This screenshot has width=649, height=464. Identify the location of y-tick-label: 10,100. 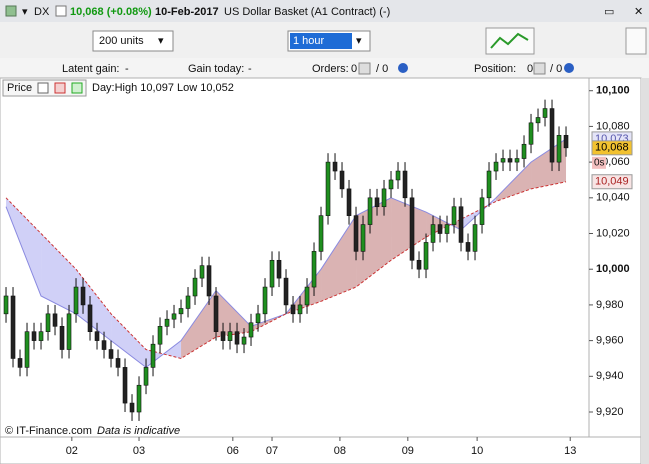
(613, 91).